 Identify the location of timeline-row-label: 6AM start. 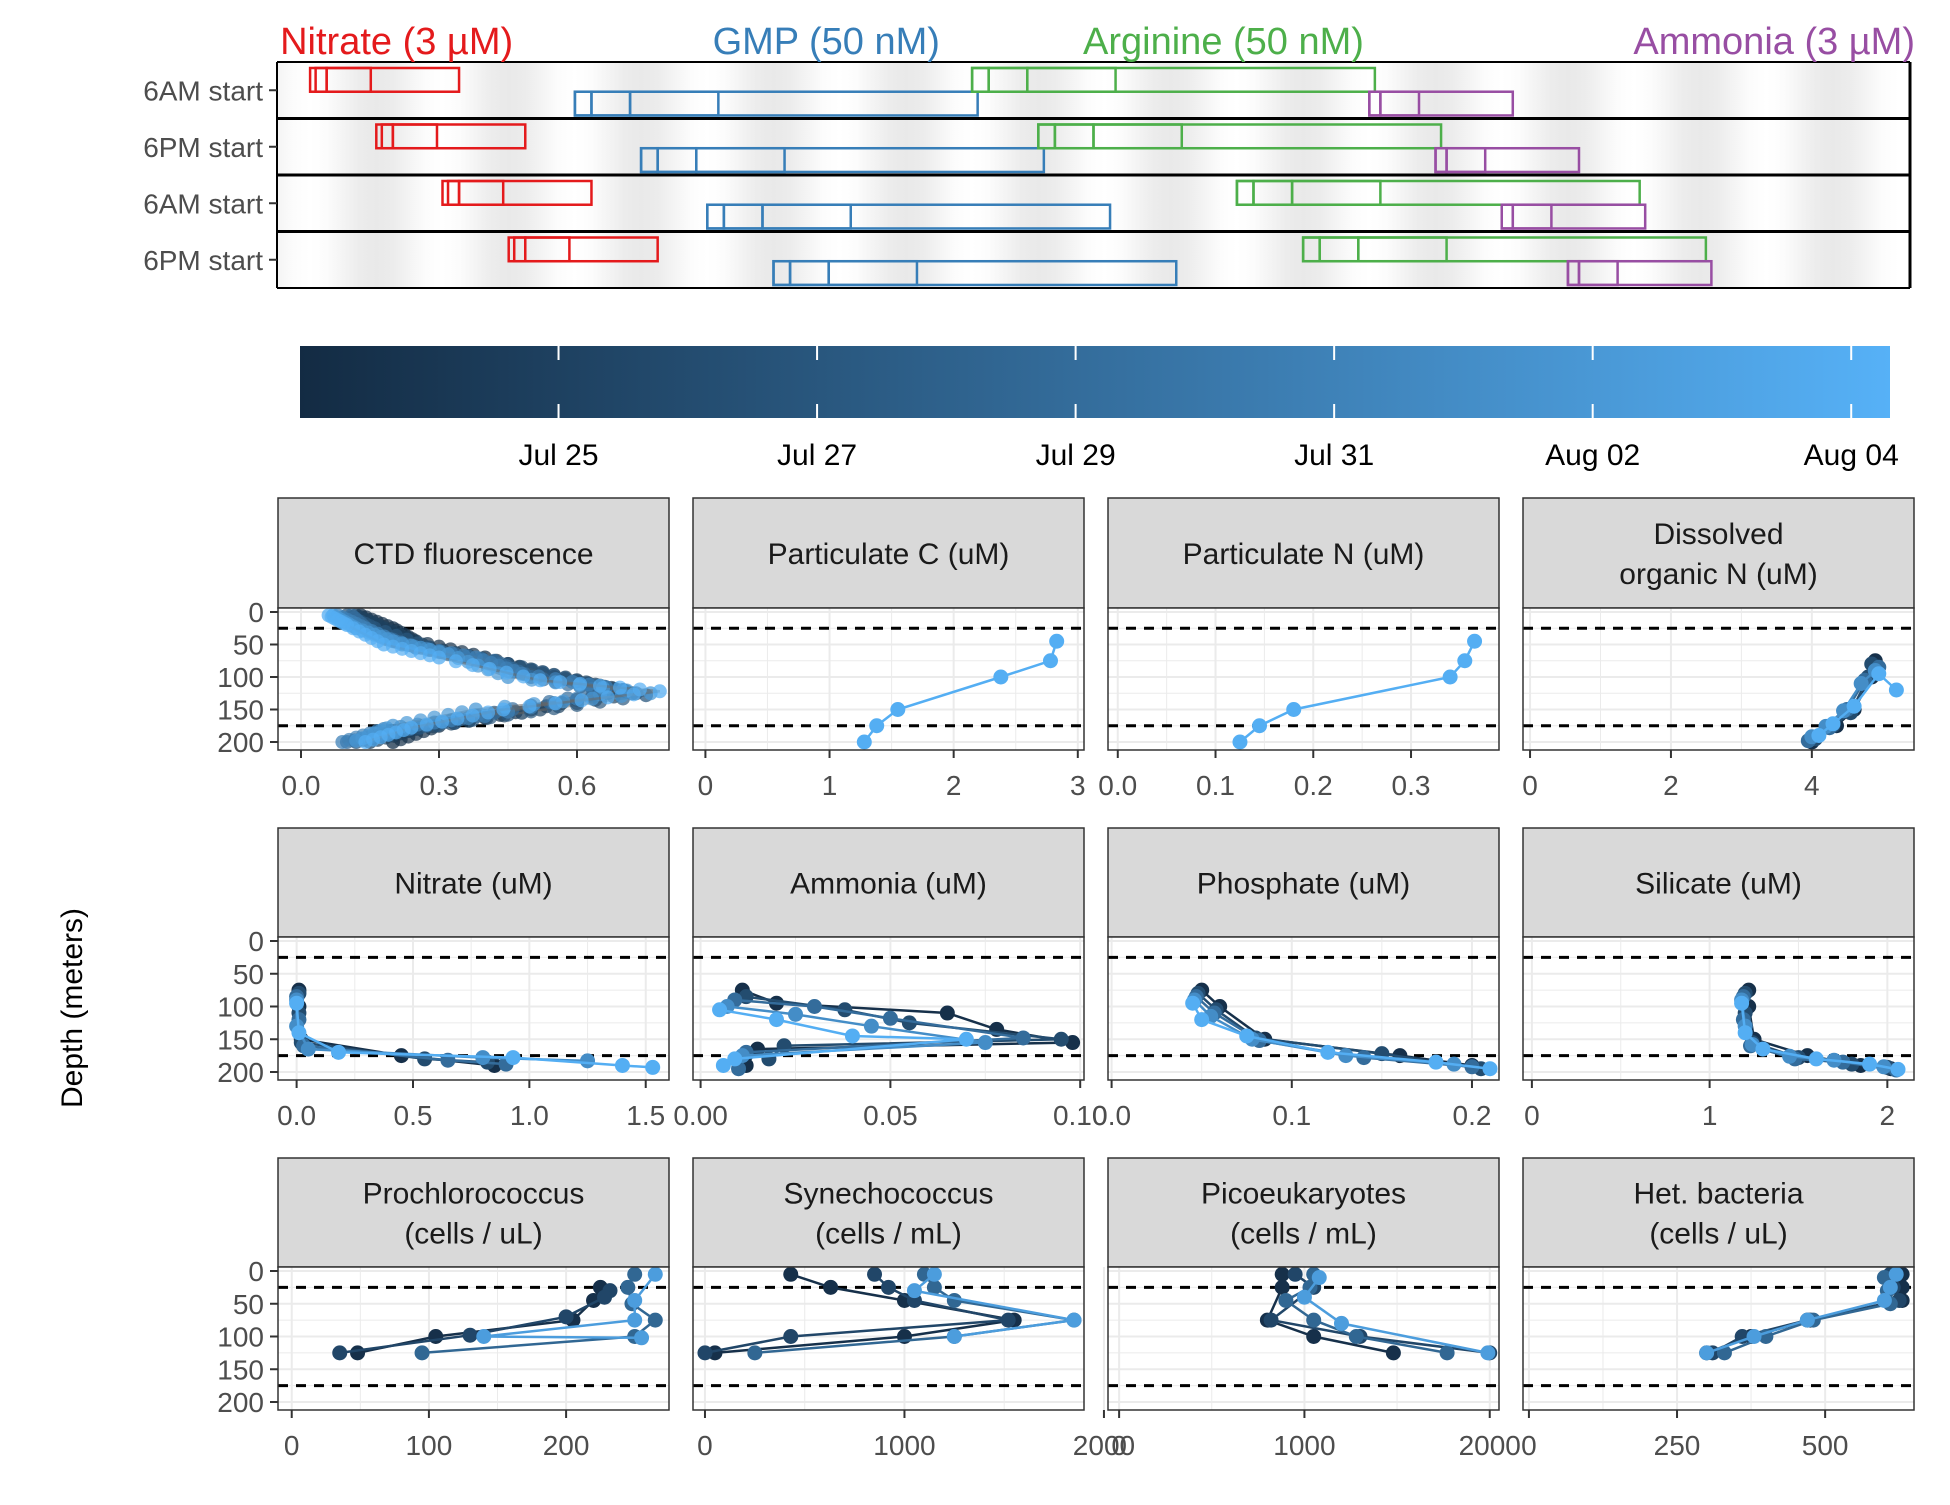
(203, 203).